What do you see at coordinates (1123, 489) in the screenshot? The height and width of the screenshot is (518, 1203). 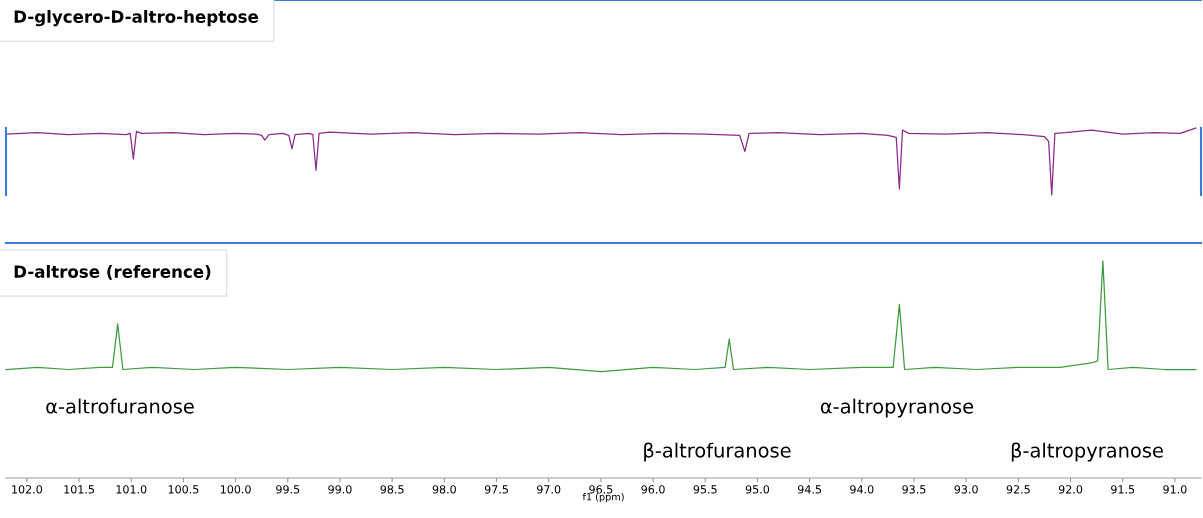 I see `x-tick-label: 91.5` at bounding box center [1123, 489].